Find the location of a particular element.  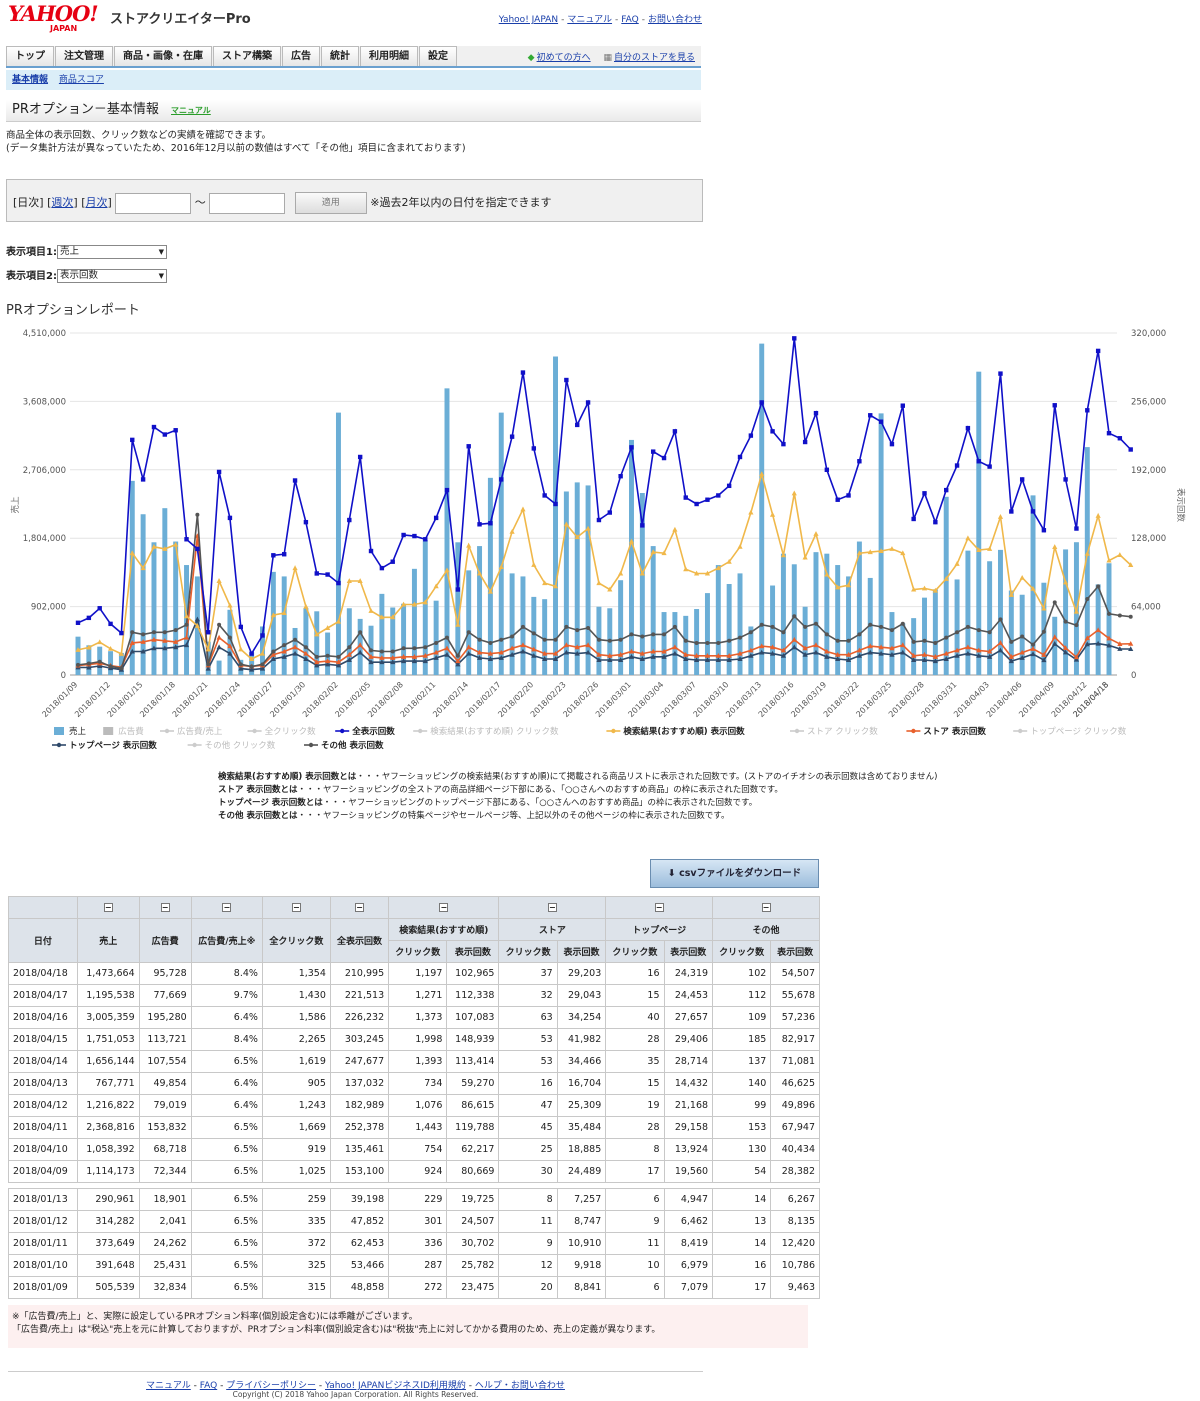

apply-button: 適用 is located at coordinates (330, 203).